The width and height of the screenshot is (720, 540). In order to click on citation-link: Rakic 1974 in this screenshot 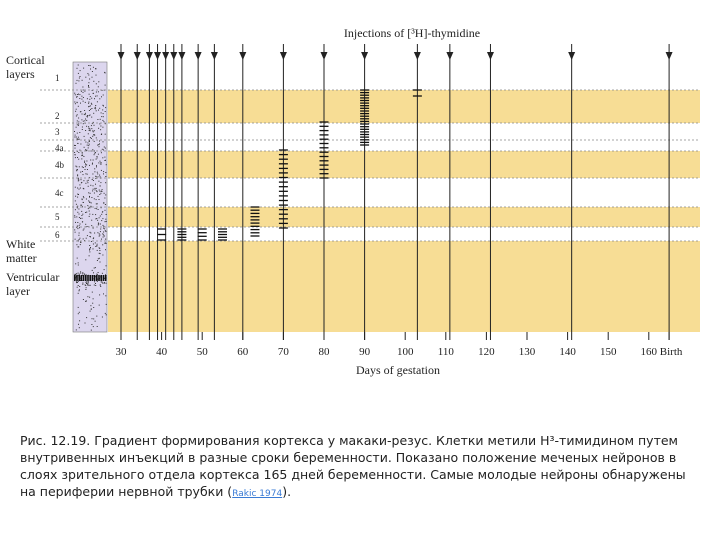, I will do `click(257, 494)`.